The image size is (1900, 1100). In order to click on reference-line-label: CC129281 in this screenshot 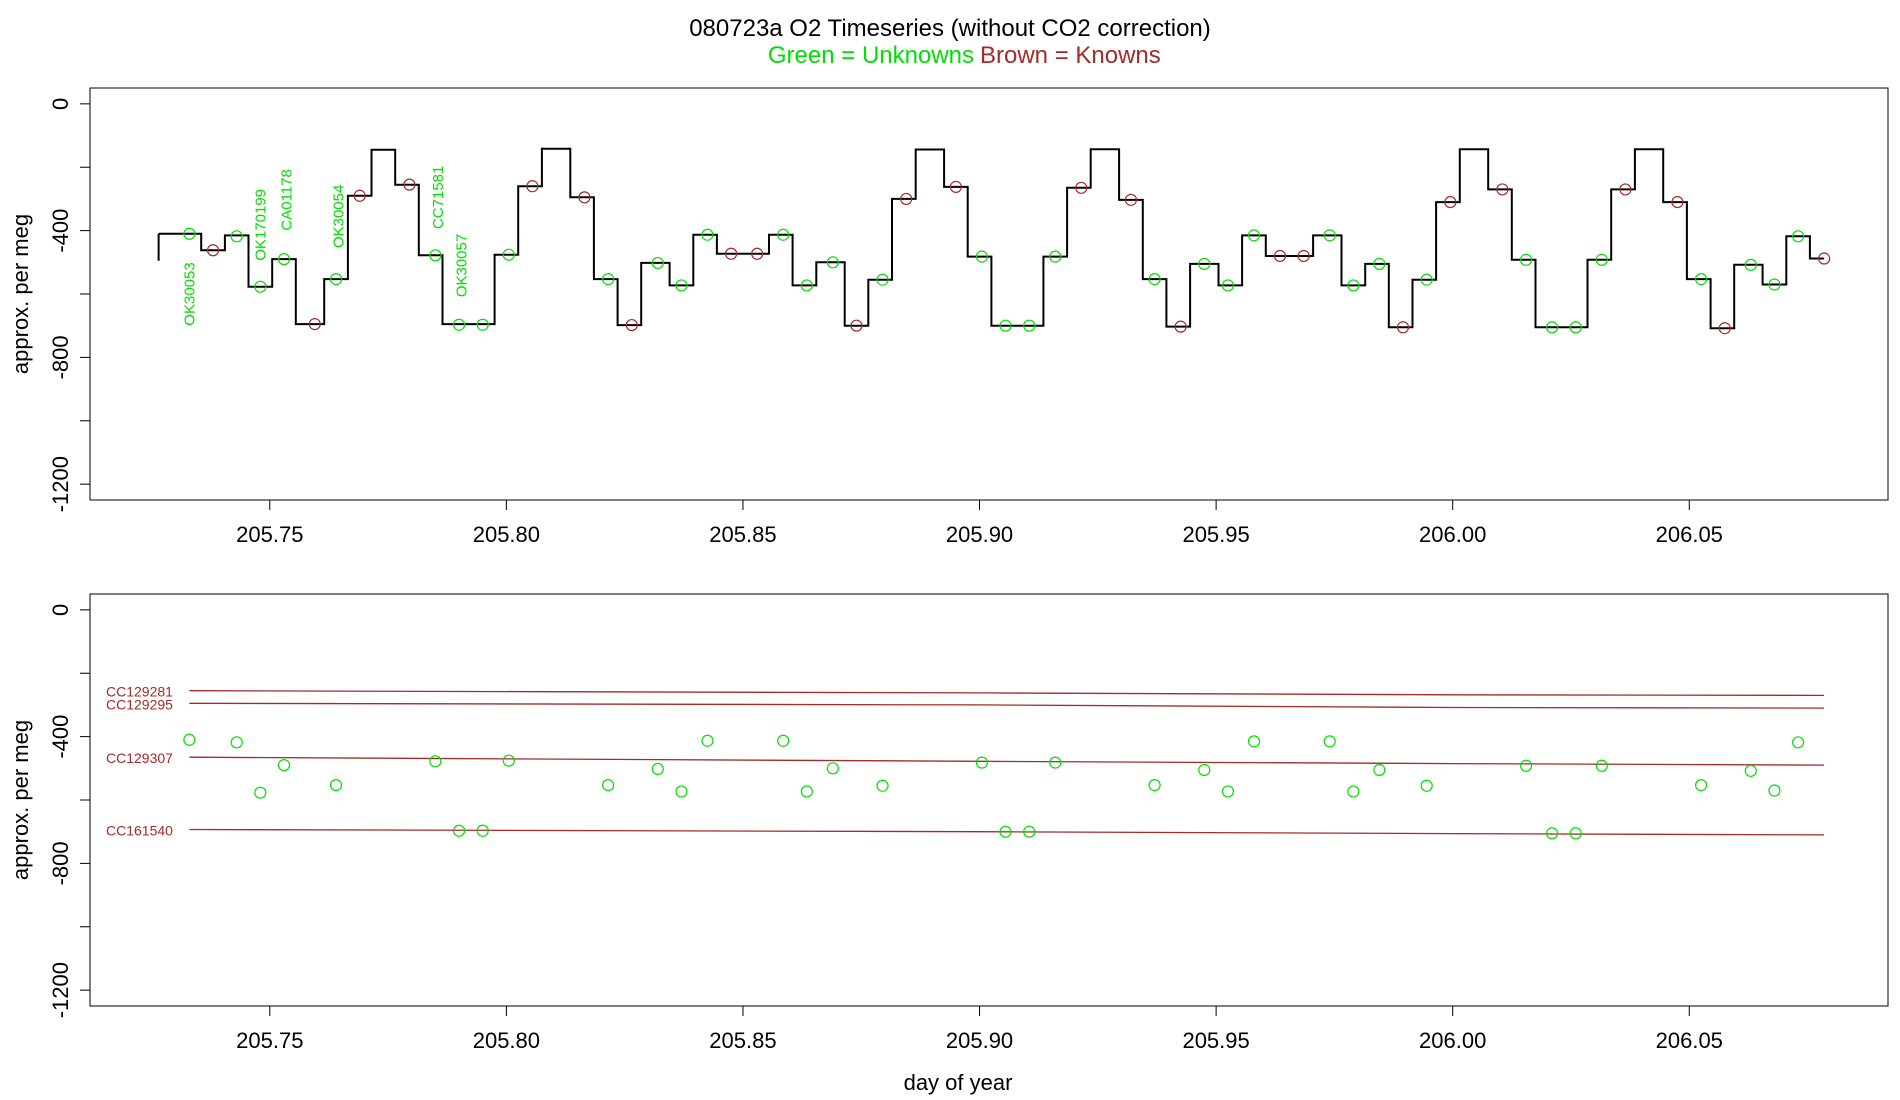, I will do `click(139, 692)`.